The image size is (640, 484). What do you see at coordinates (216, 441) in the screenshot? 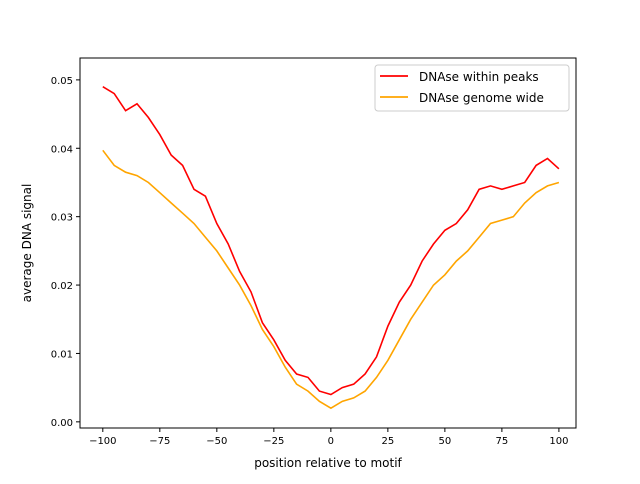
I see `x-tick-label: −50` at bounding box center [216, 441].